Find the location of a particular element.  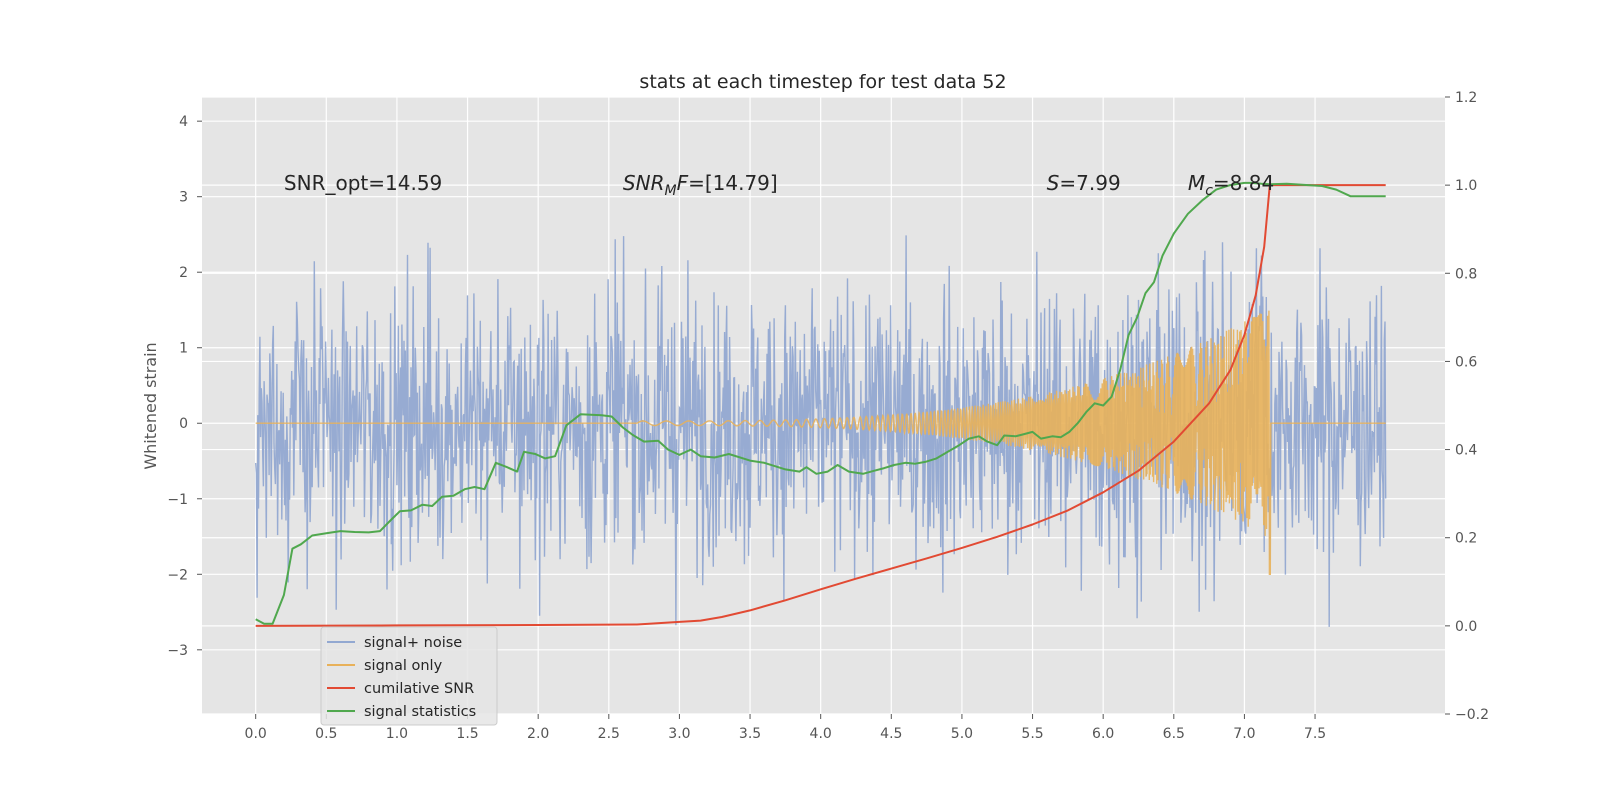

x-tick-label: 5.5 is located at coordinates (1032, 734).